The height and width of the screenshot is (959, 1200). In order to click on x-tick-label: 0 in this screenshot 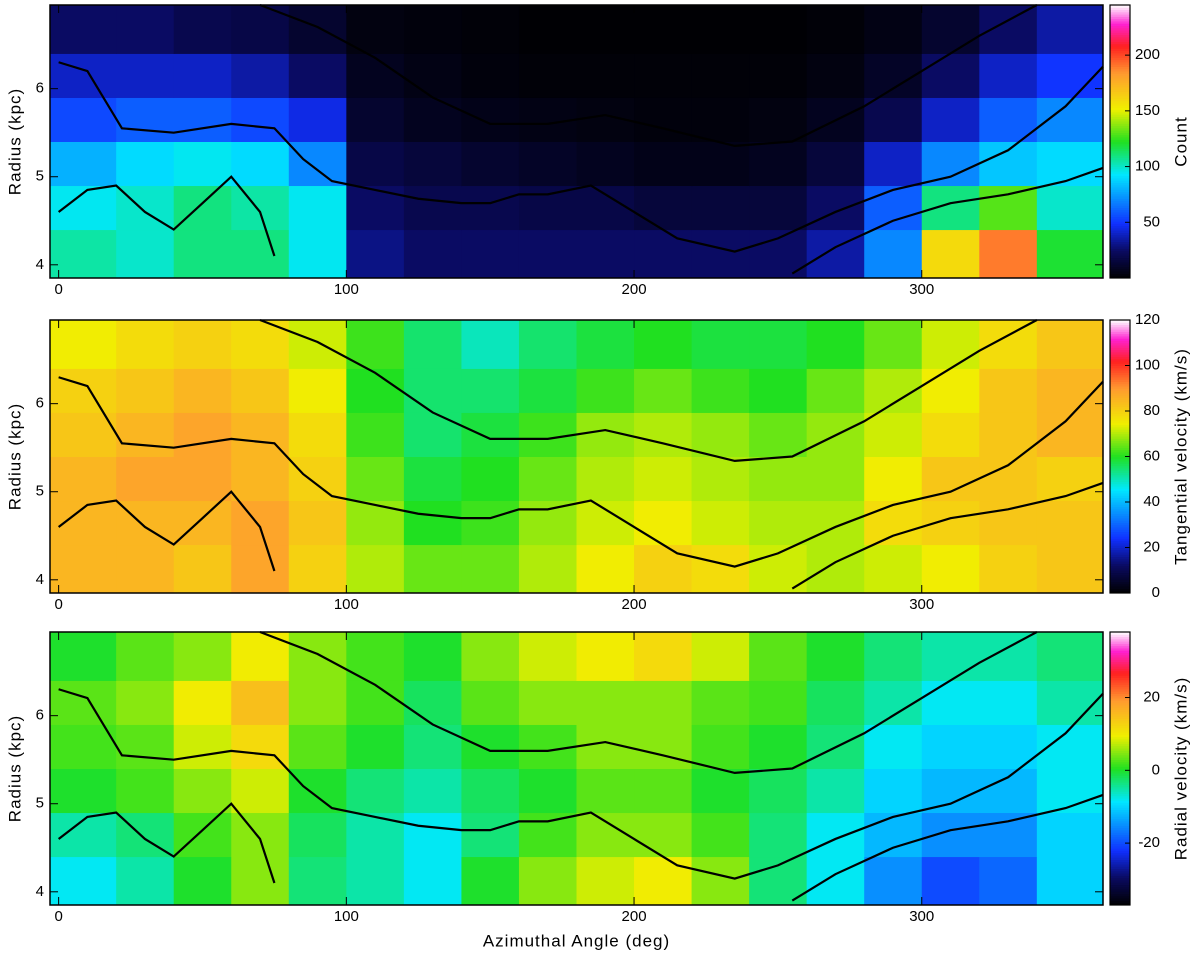, I will do `click(58, 604)`.